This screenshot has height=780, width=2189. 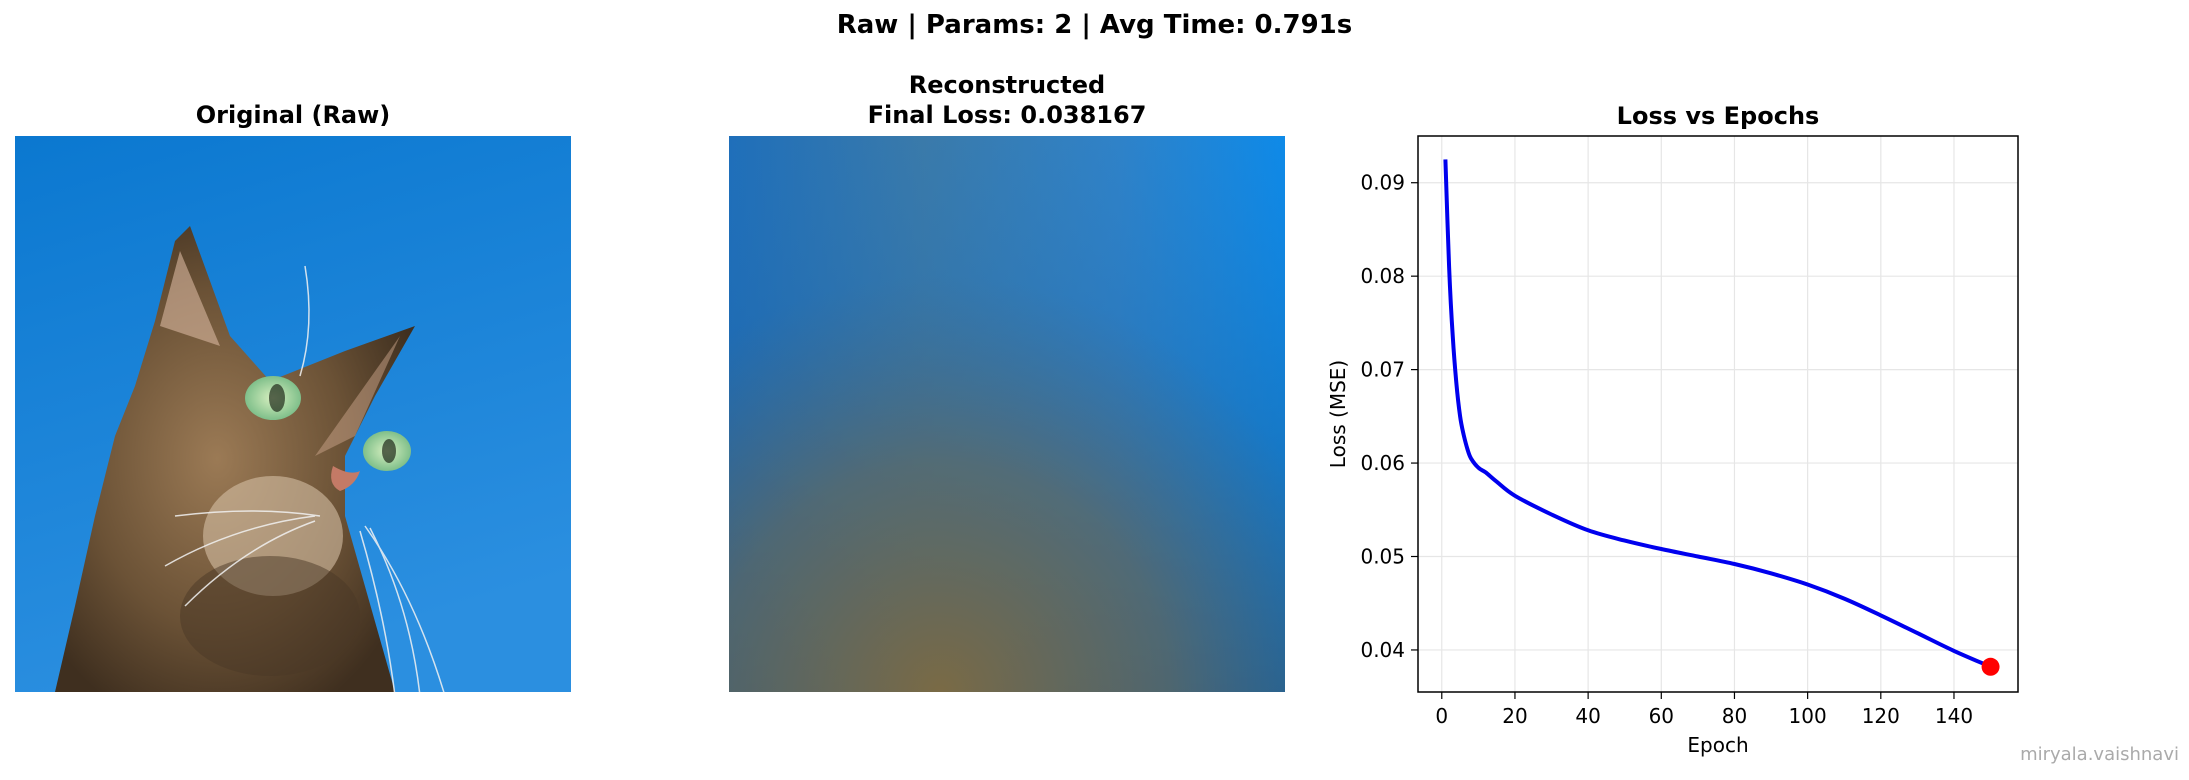 I want to click on y-axis-label: Loss (MSE), so click(x=1338, y=414).